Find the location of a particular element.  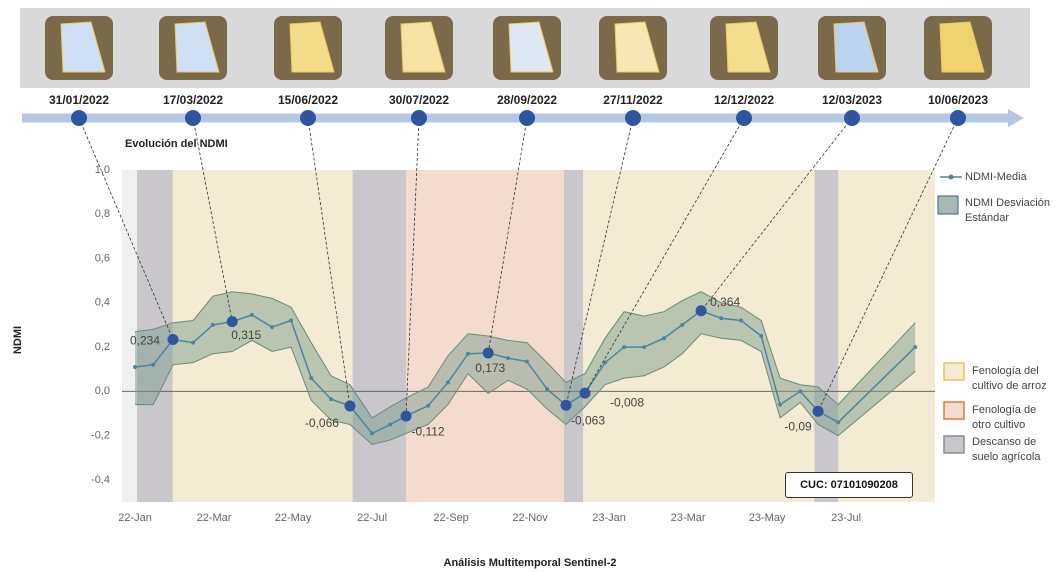

x-tick-label: 22-Mar is located at coordinates (214, 518).